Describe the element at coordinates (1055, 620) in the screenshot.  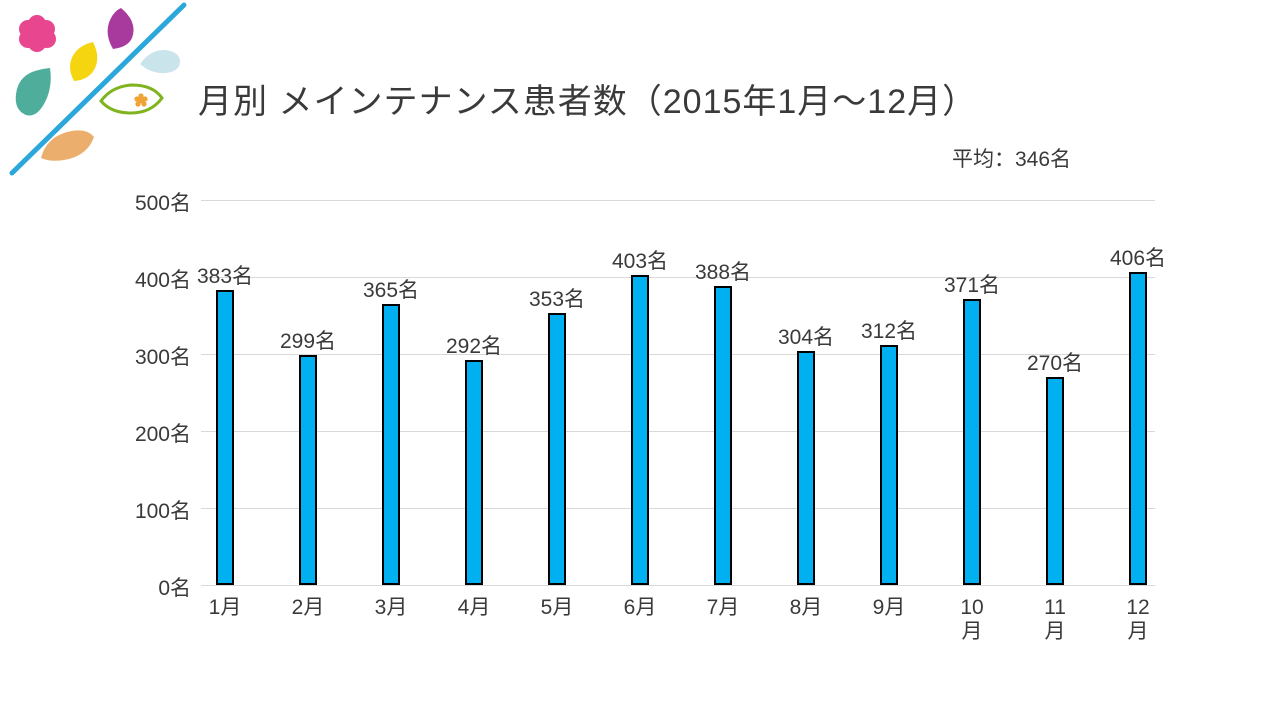
I see `x-axis-tick-label: 11 月` at that location.